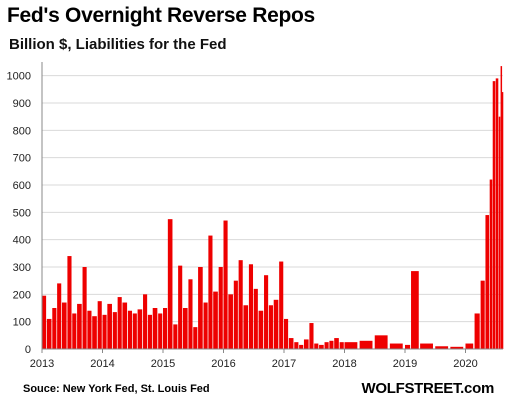 The height and width of the screenshot is (408, 508). What do you see at coordinates (118, 44) in the screenshot?
I see `chart-subtitle: Billion $, Liabilities for the Fed` at bounding box center [118, 44].